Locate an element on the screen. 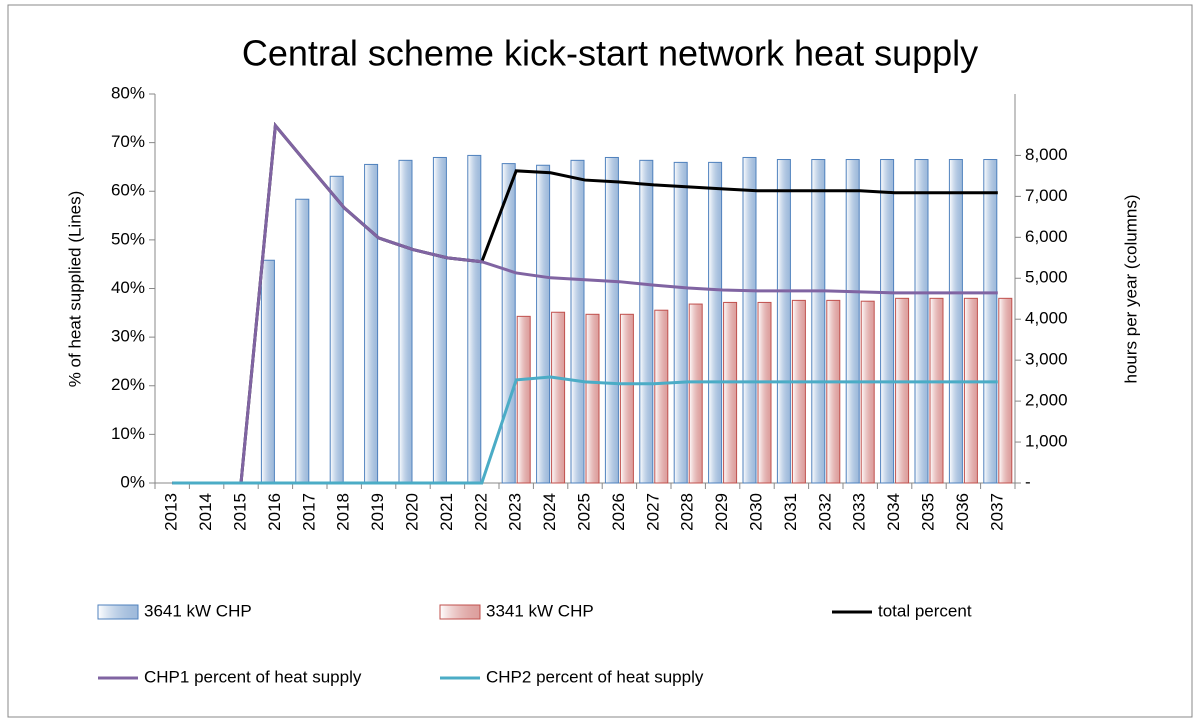 This screenshot has height=727, width=1200. x-tick-label: 2030 is located at coordinates (755, 512).